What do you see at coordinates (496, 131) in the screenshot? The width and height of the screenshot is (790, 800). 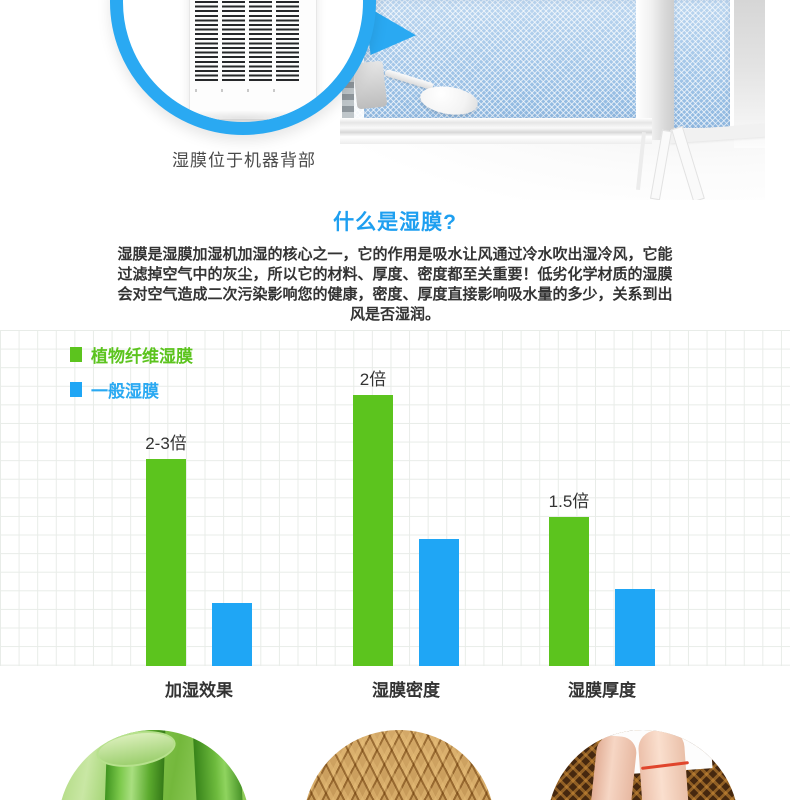 I see `frame-sill` at bounding box center [496, 131].